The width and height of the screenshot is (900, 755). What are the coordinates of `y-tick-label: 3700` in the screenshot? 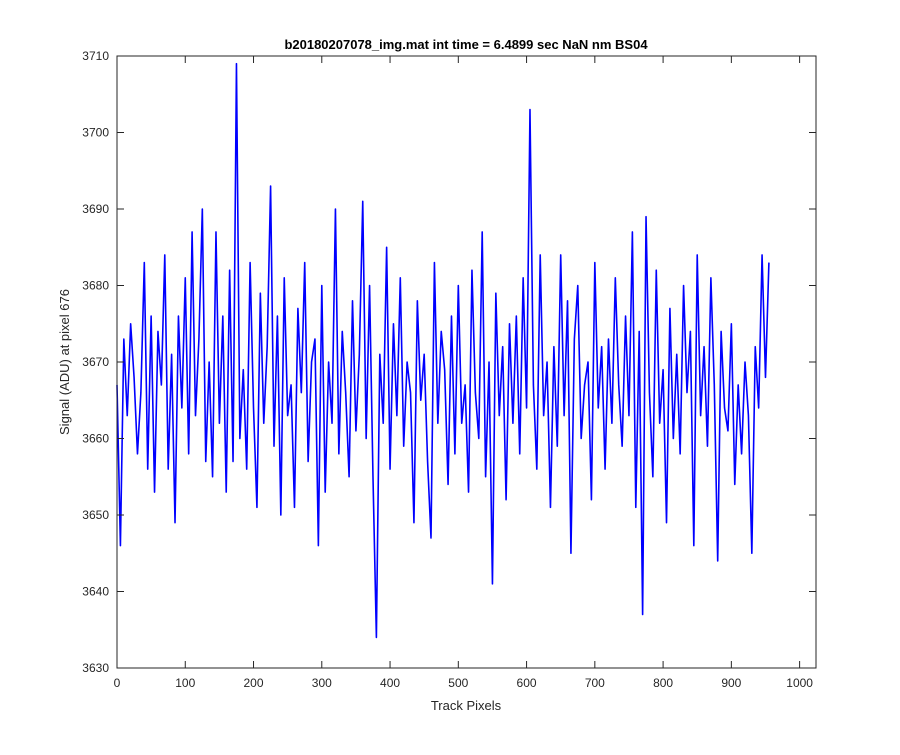 It's located at (95, 133).